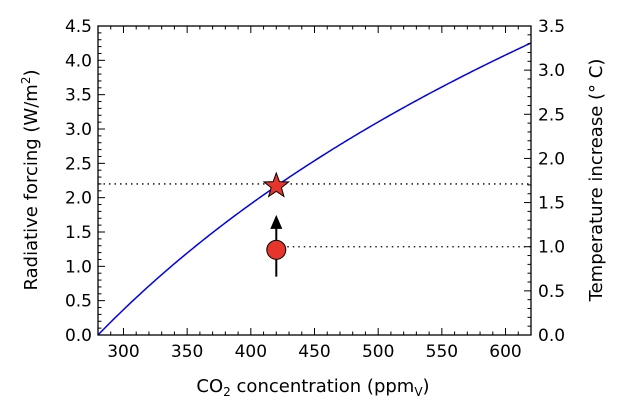  What do you see at coordinates (551, 248) in the screenshot?
I see `y2-tick-label: 1.0` at bounding box center [551, 248].